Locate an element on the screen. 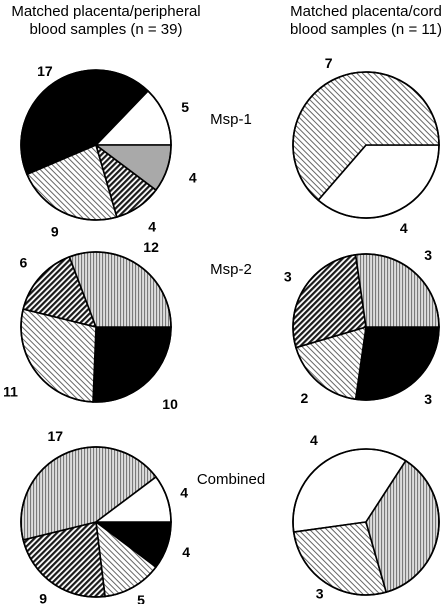  left-column-header-line1: Matched placenta/peripheral is located at coordinates (105, 11).